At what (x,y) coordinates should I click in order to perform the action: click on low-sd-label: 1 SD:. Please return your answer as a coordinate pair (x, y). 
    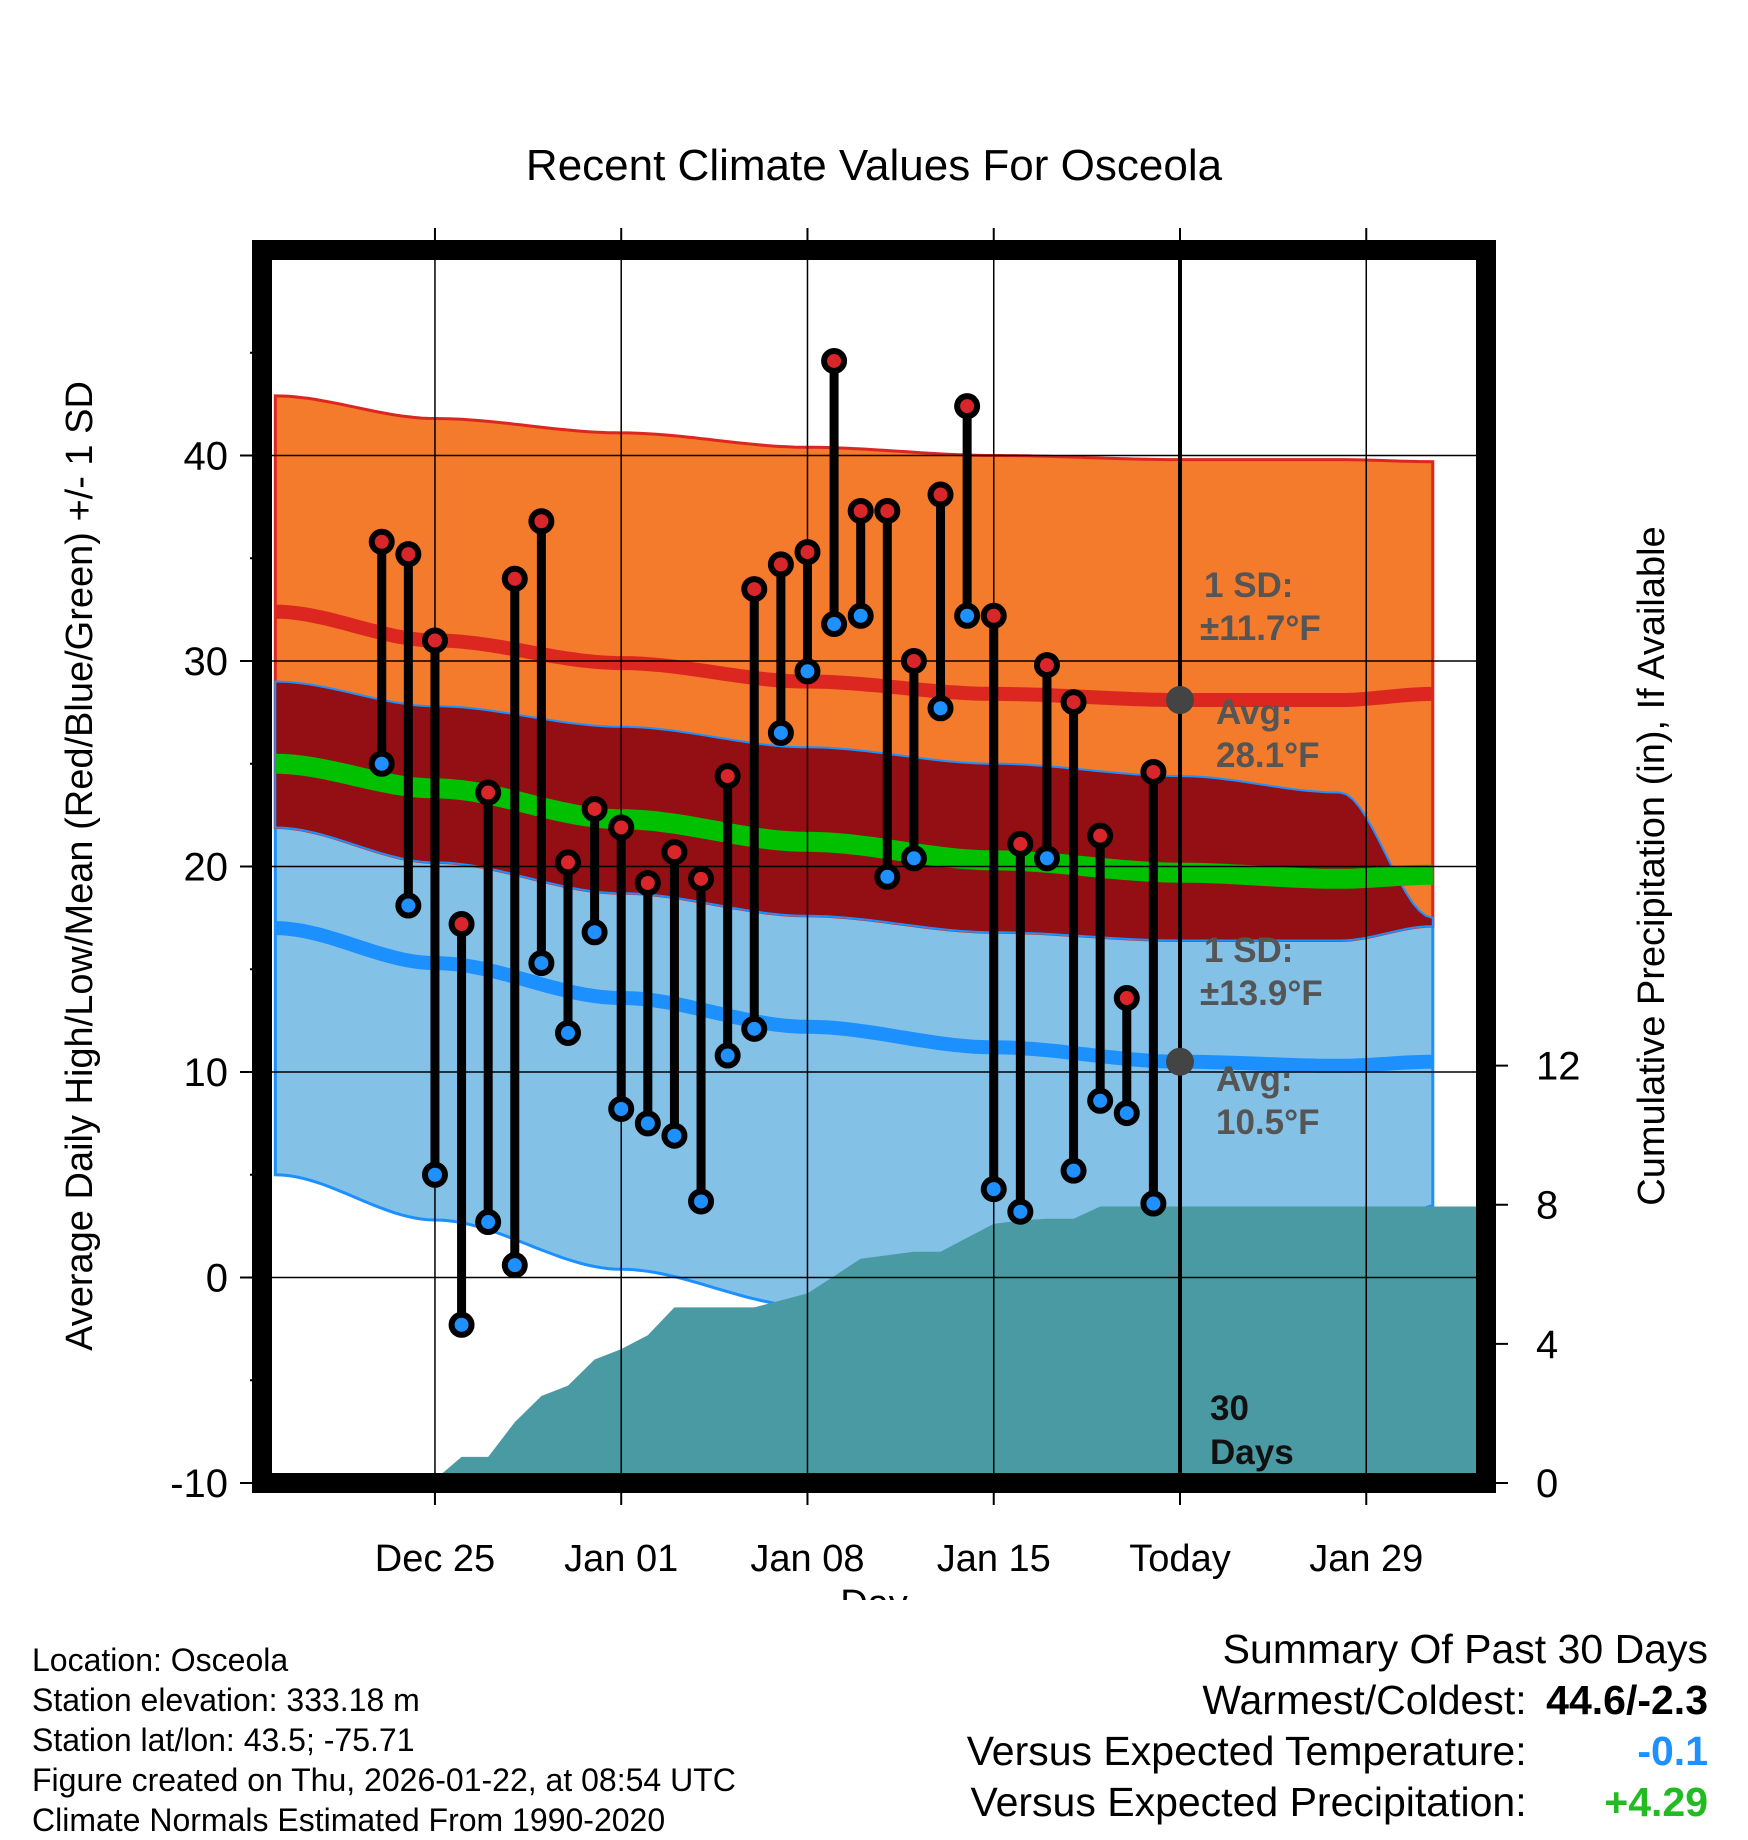
    Looking at the image, I should click on (1248, 950).